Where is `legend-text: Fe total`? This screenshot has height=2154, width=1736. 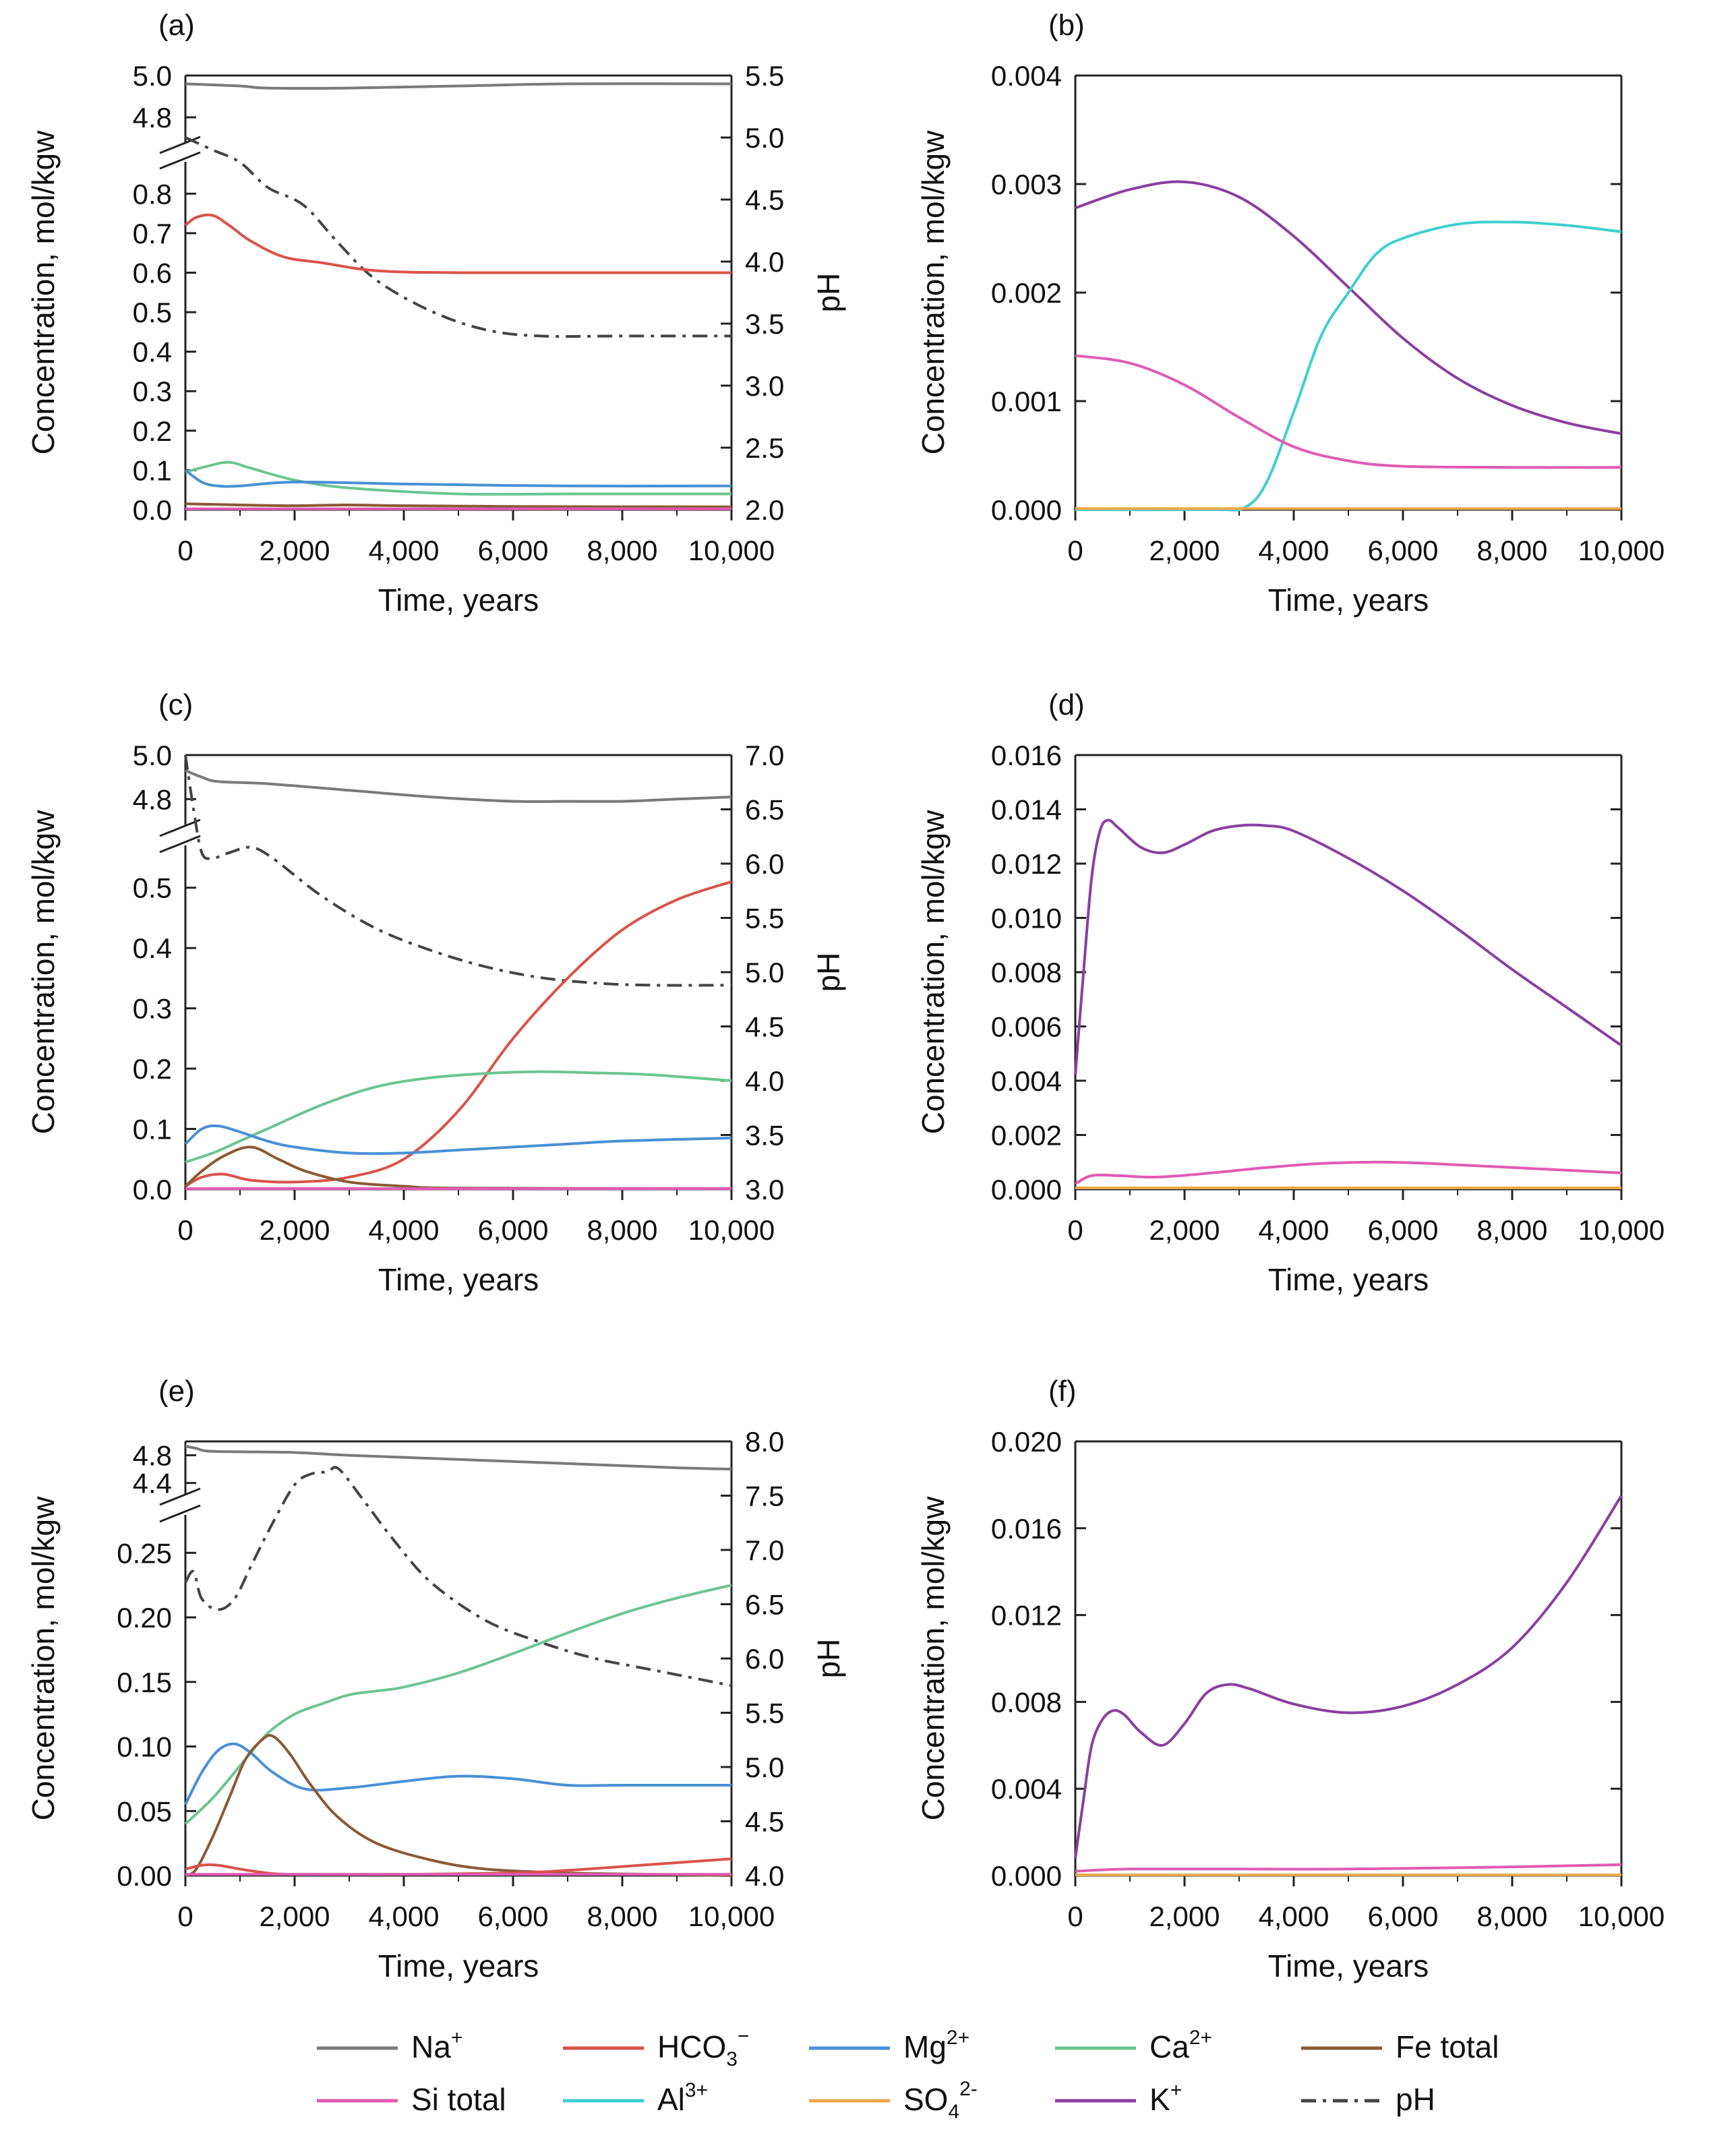 legend-text: Fe total is located at coordinates (1447, 2047).